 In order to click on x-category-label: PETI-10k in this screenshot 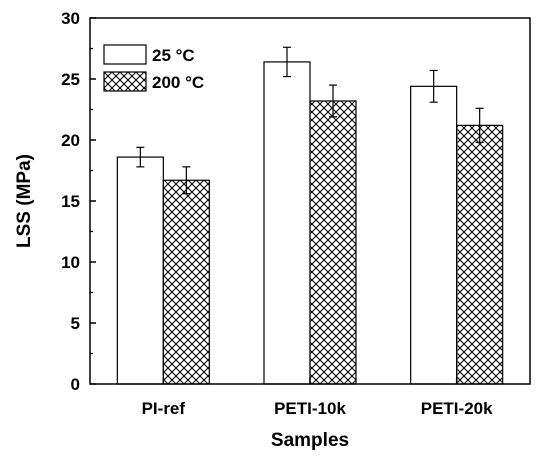, I will do `click(310, 408)`.